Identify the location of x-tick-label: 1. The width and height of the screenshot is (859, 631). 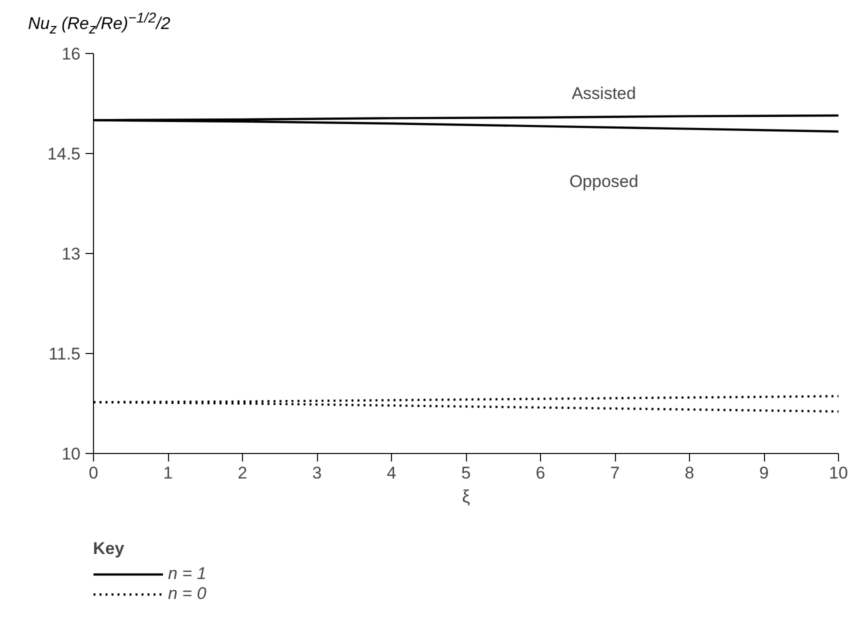
(168, 473).